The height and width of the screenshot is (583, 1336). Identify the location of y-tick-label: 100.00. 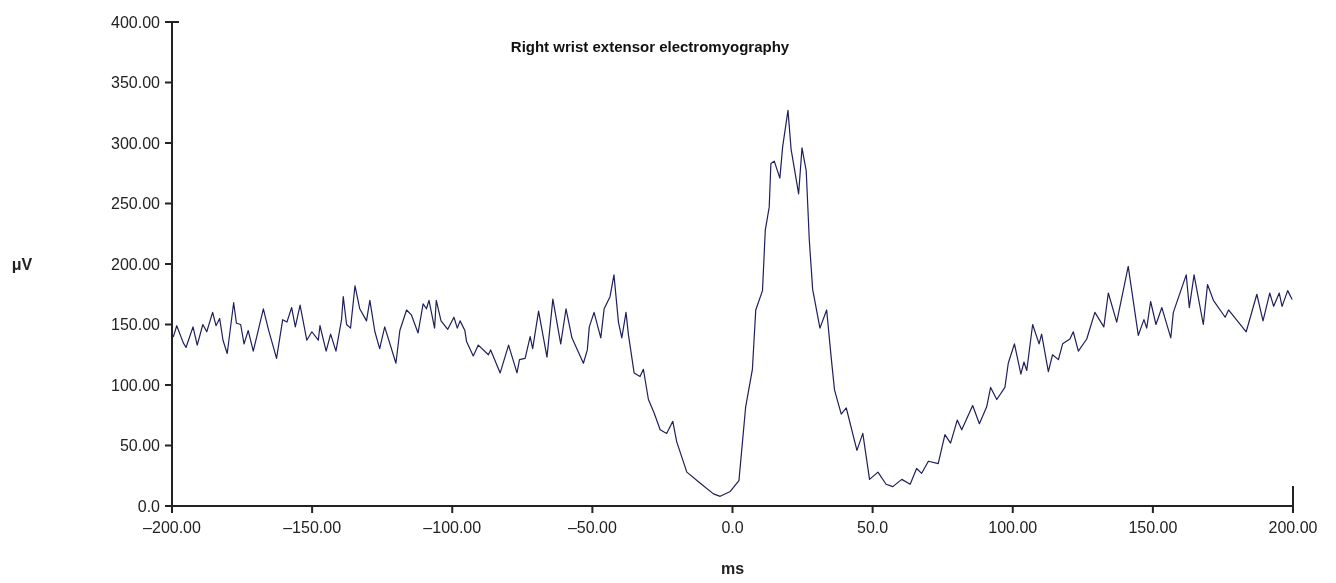
(136, 385).